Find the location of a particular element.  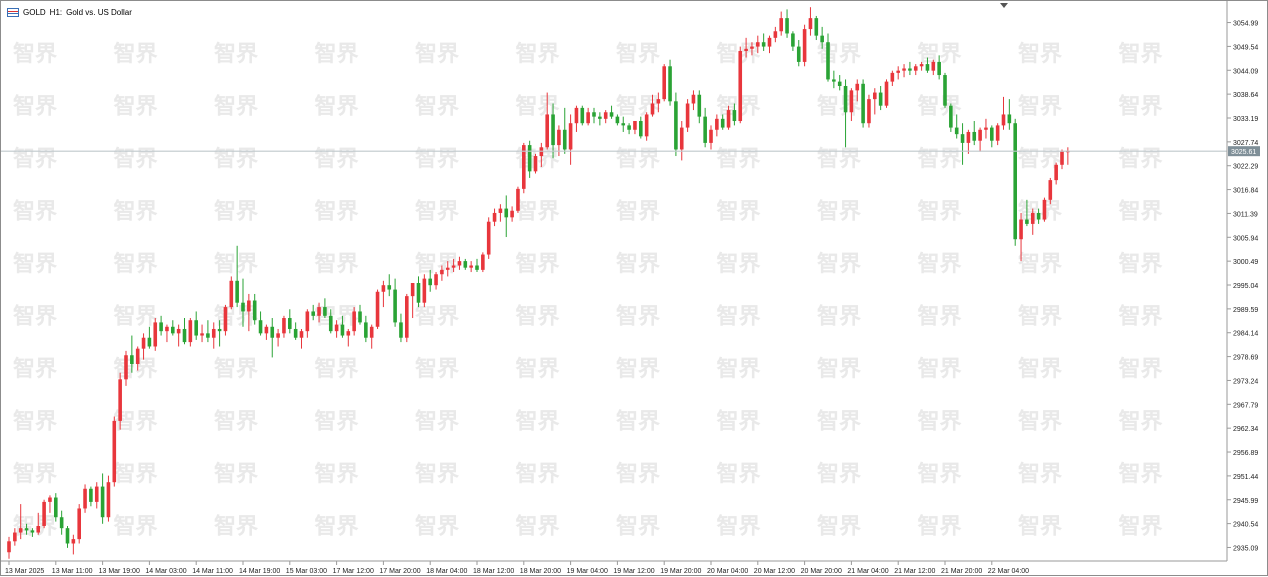

price-tick-label: 3000.49 is located at coordinates (1245, 262).